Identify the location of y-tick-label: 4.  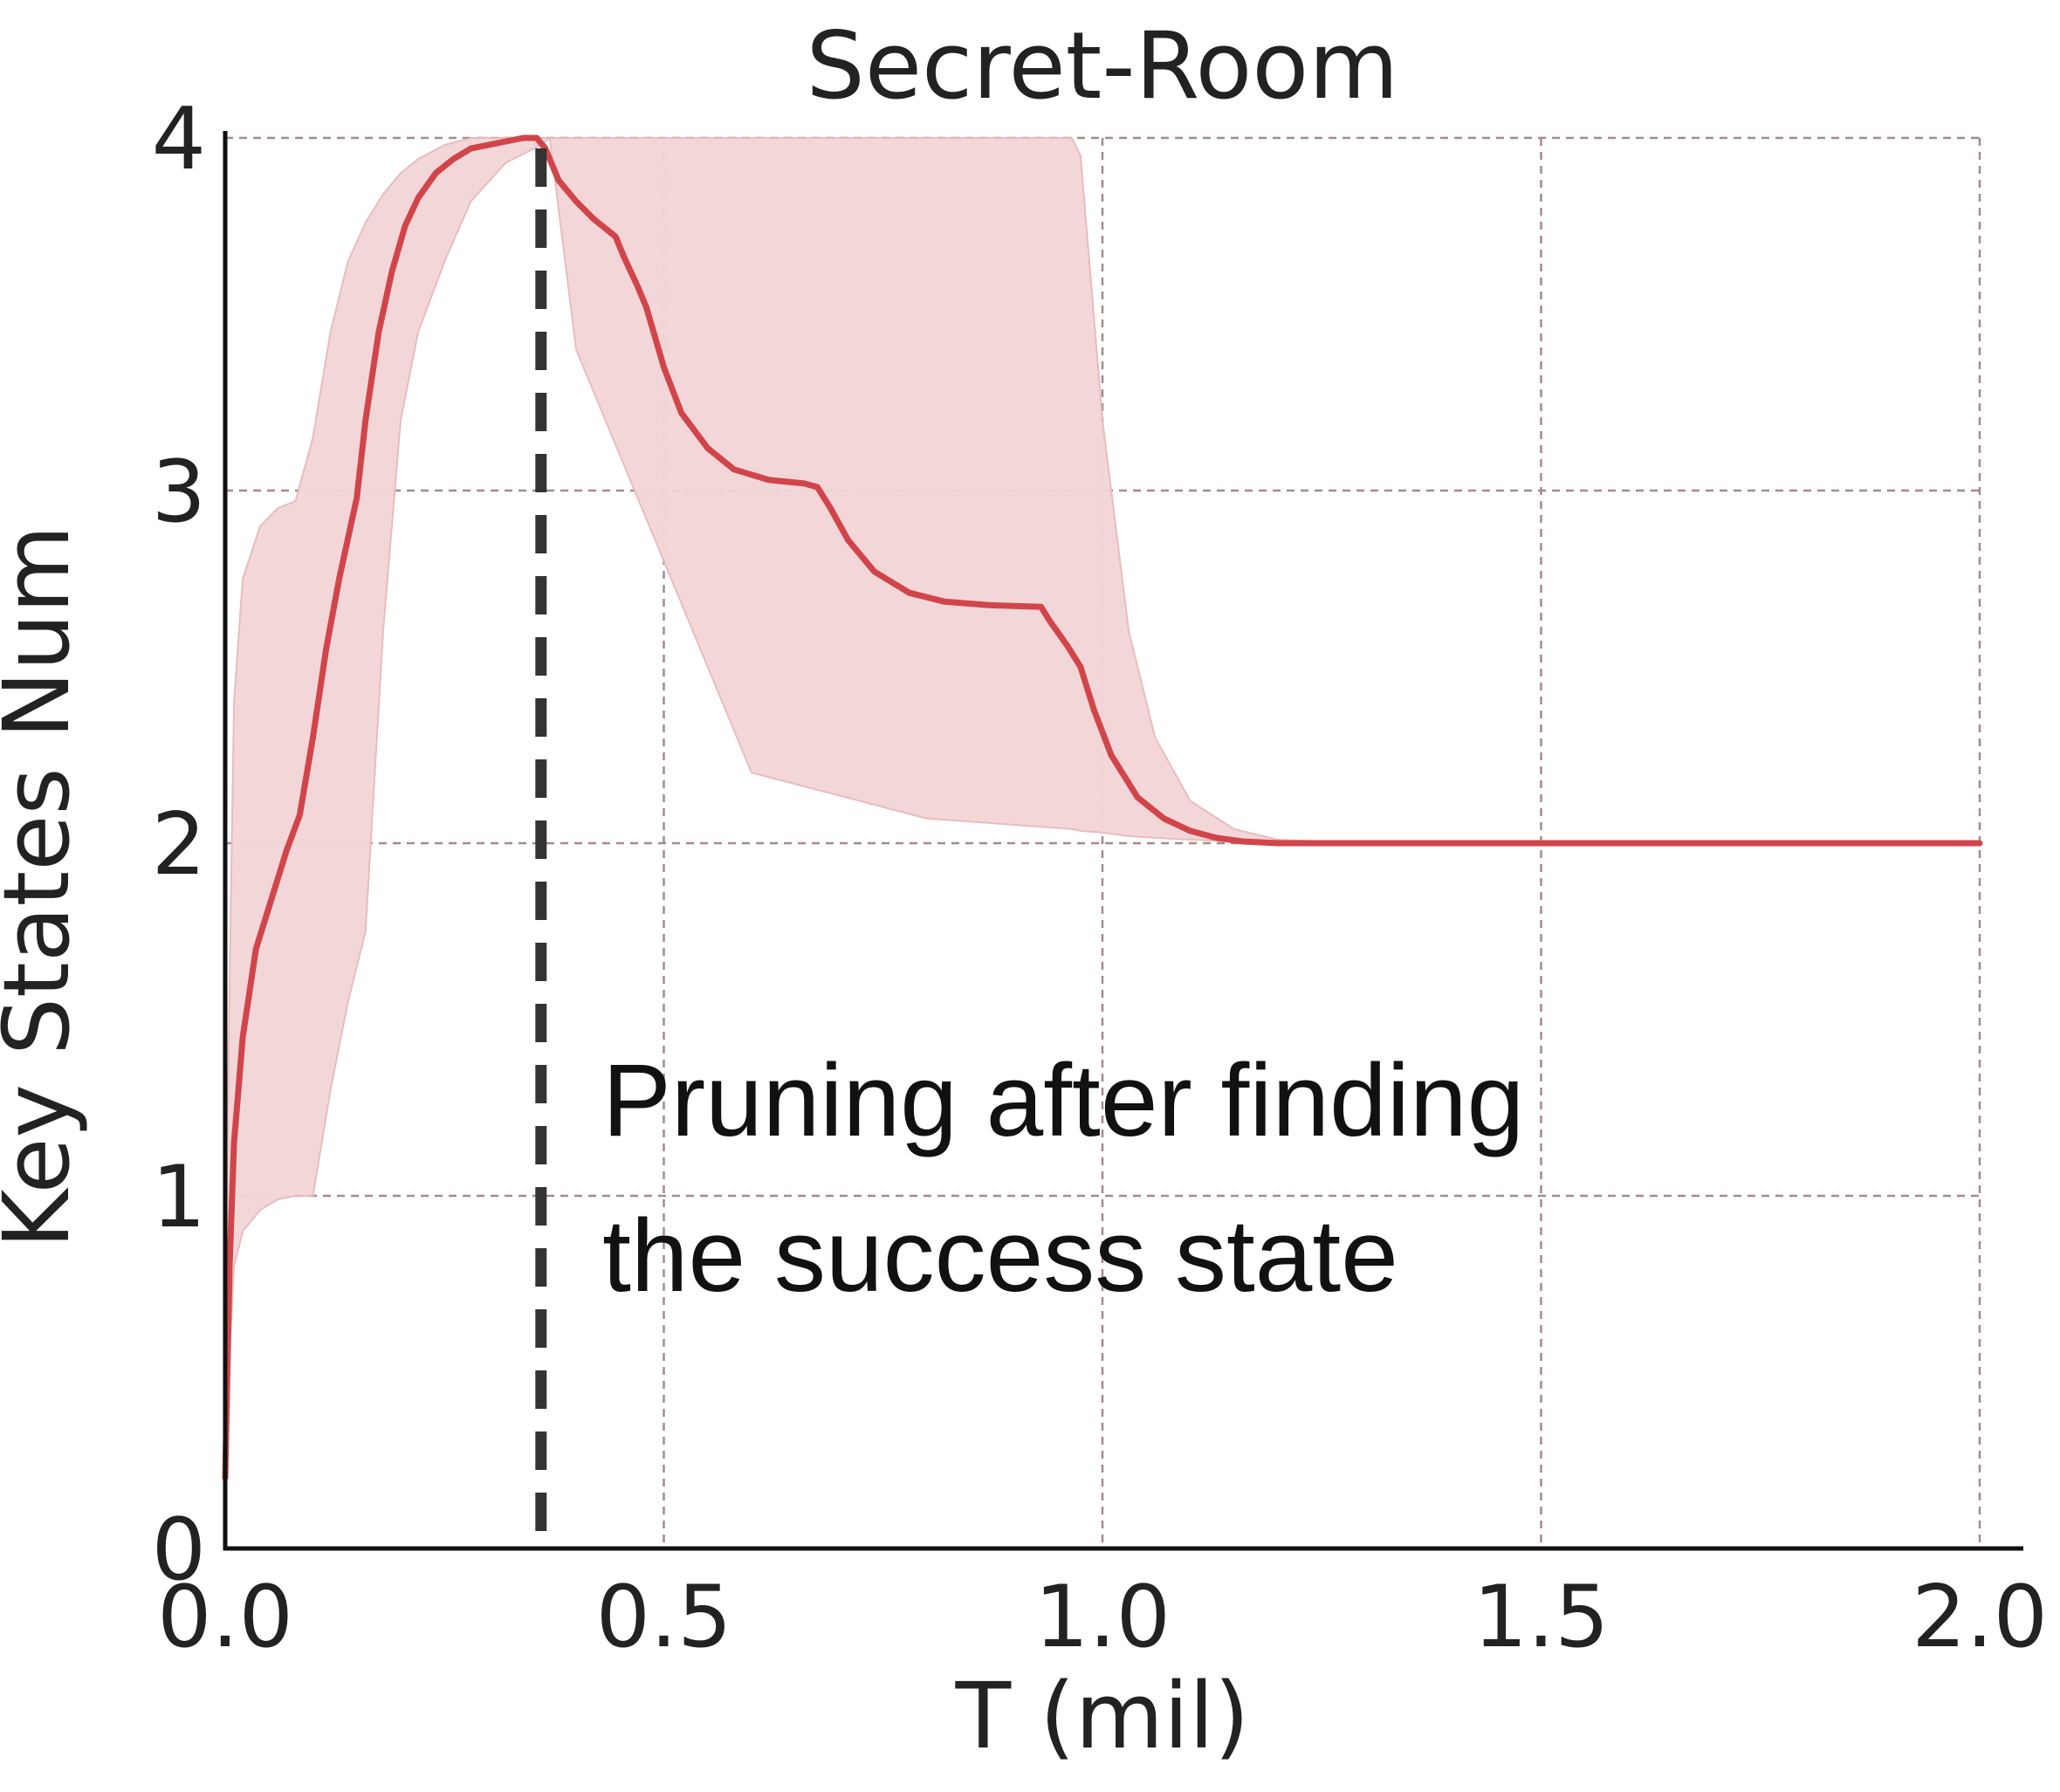
(179, 139).